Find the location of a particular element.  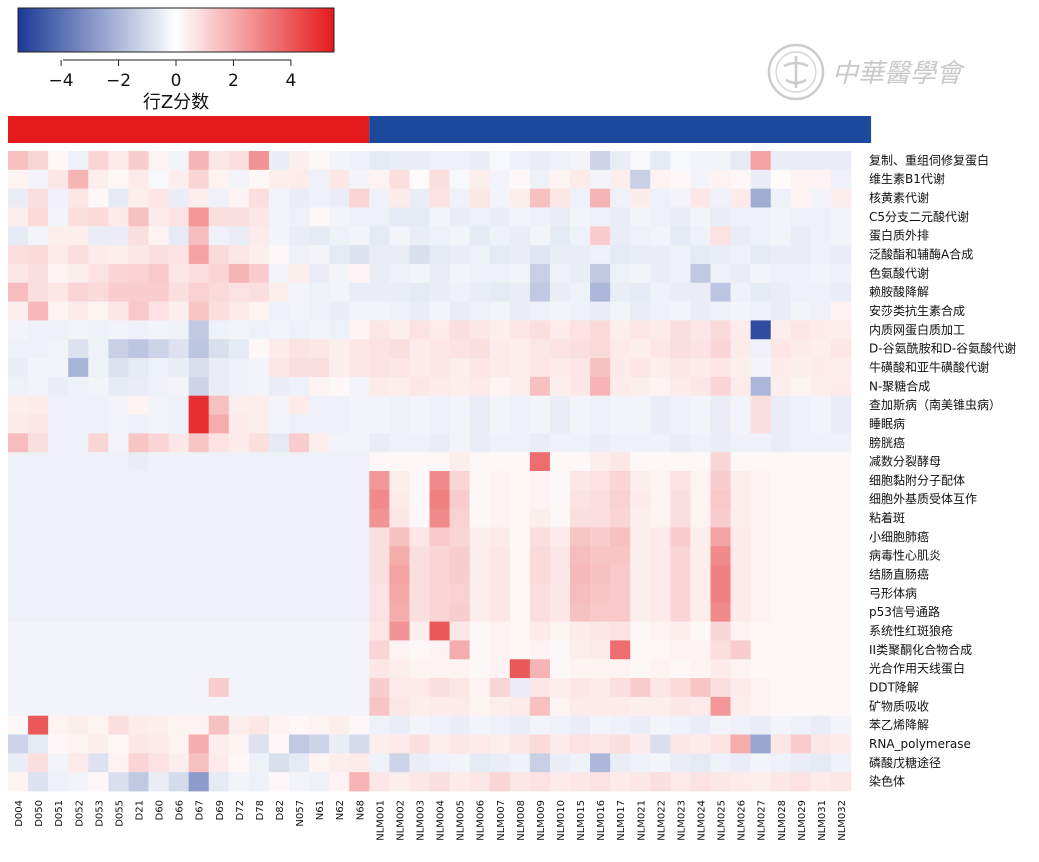

row-label: 小细胞肺癌 is located at coordinates (899, 536).